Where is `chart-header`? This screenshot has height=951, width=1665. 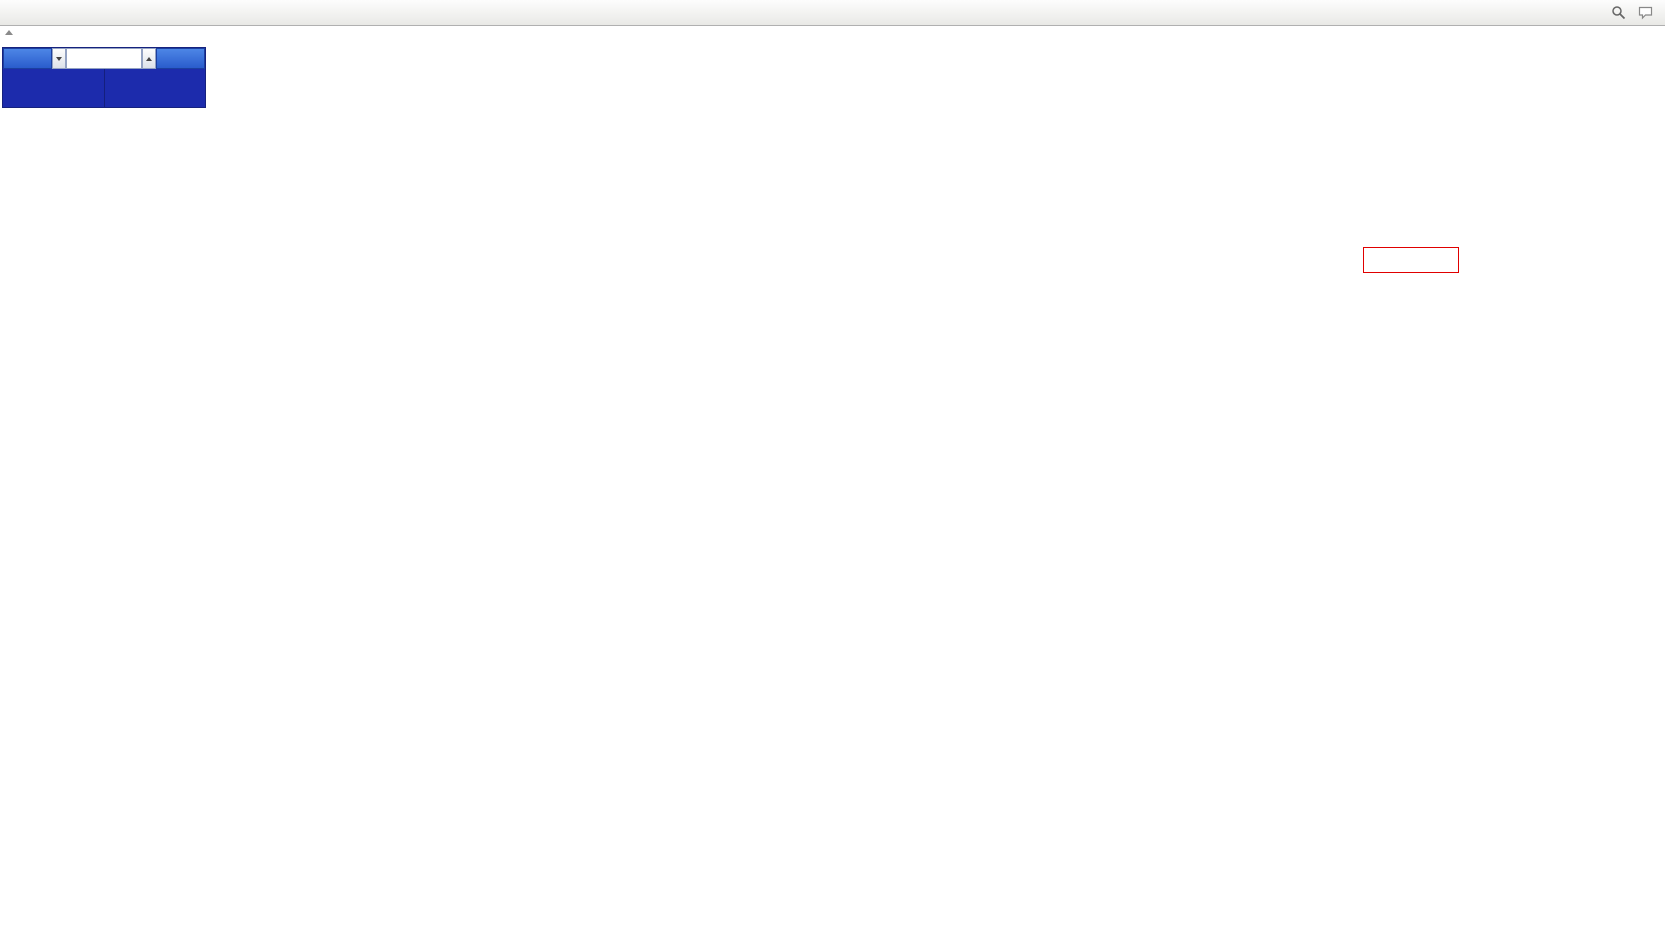 chart-header is located at coordinates (26, 32).